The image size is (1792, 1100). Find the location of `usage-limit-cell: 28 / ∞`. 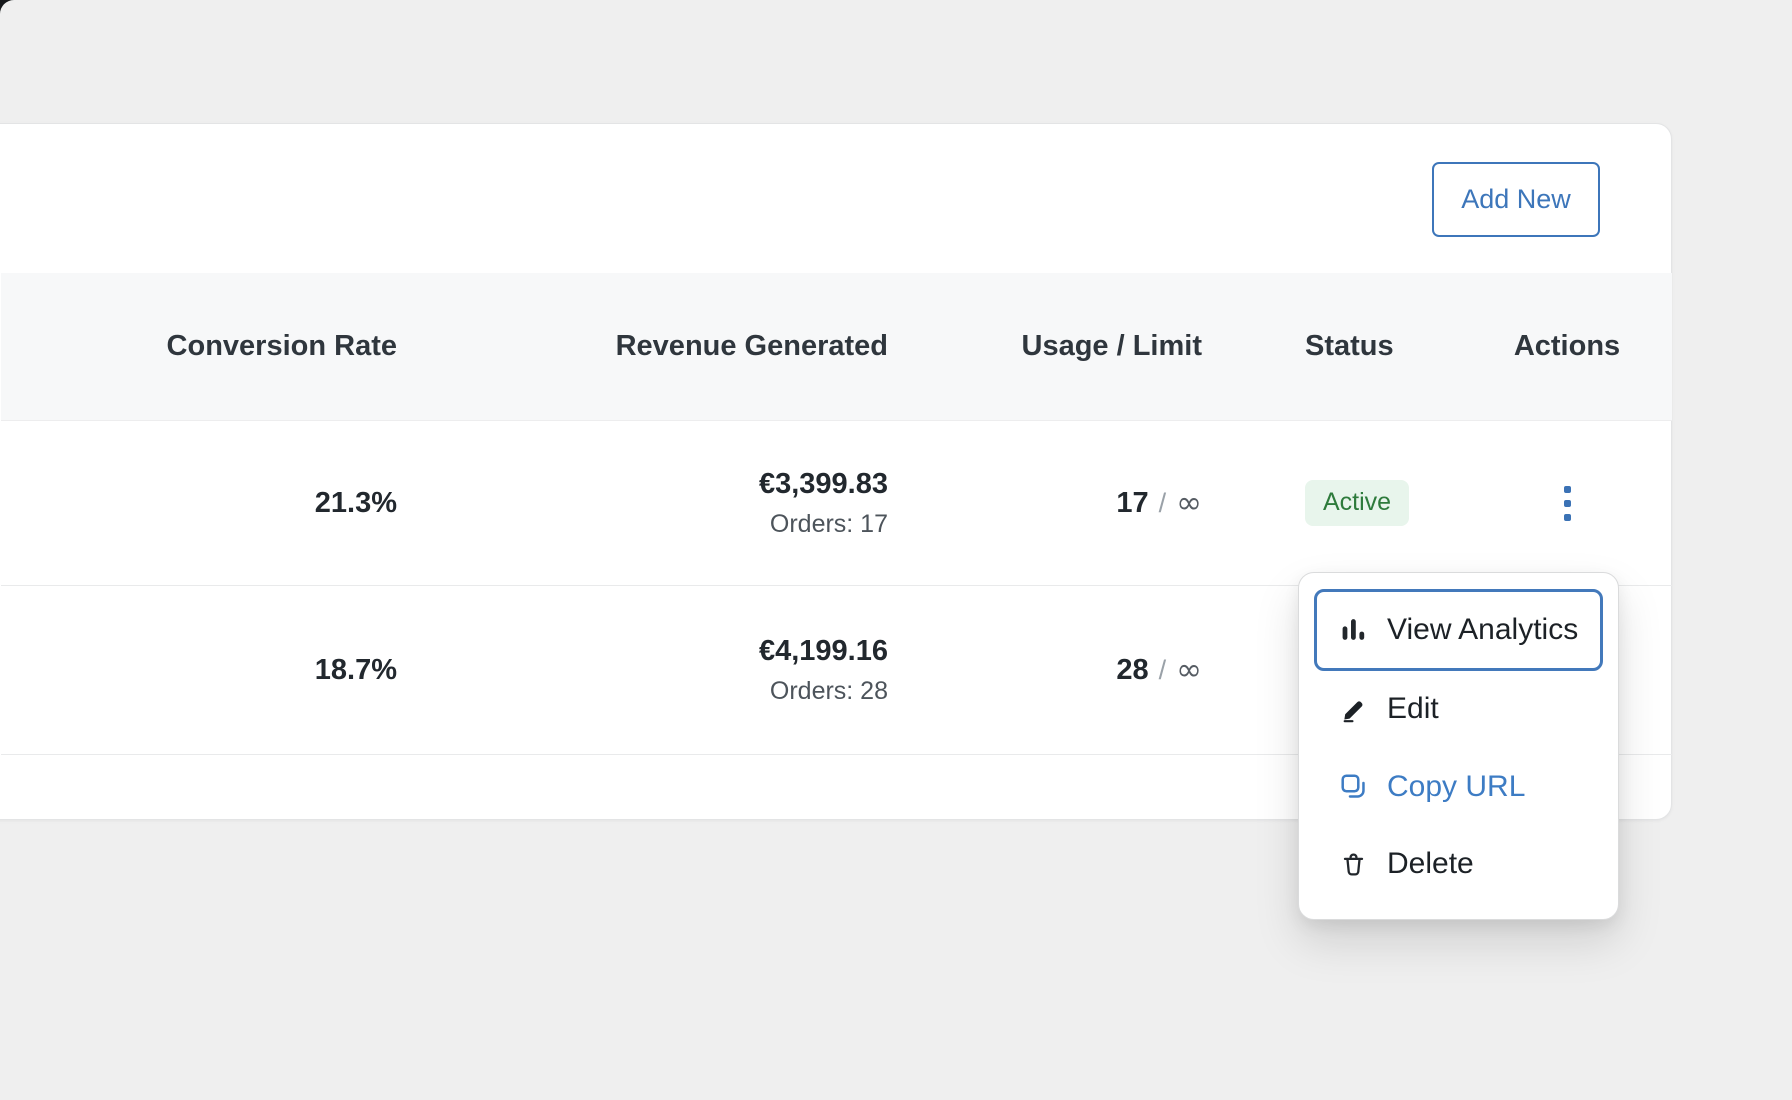

usage-limit-cell: 28 / ∞ is located at coordinates (1049, 670).